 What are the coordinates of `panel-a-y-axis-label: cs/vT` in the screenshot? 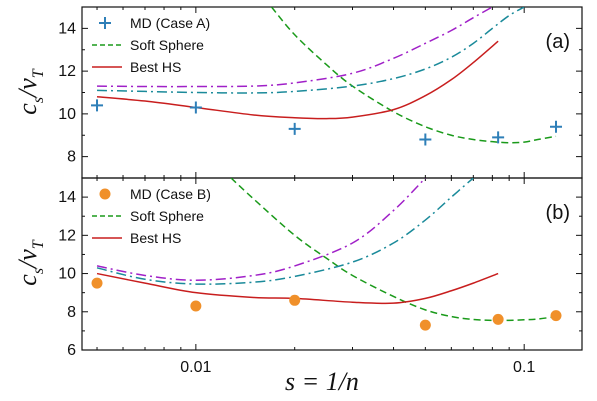 It's located at (30, 91).